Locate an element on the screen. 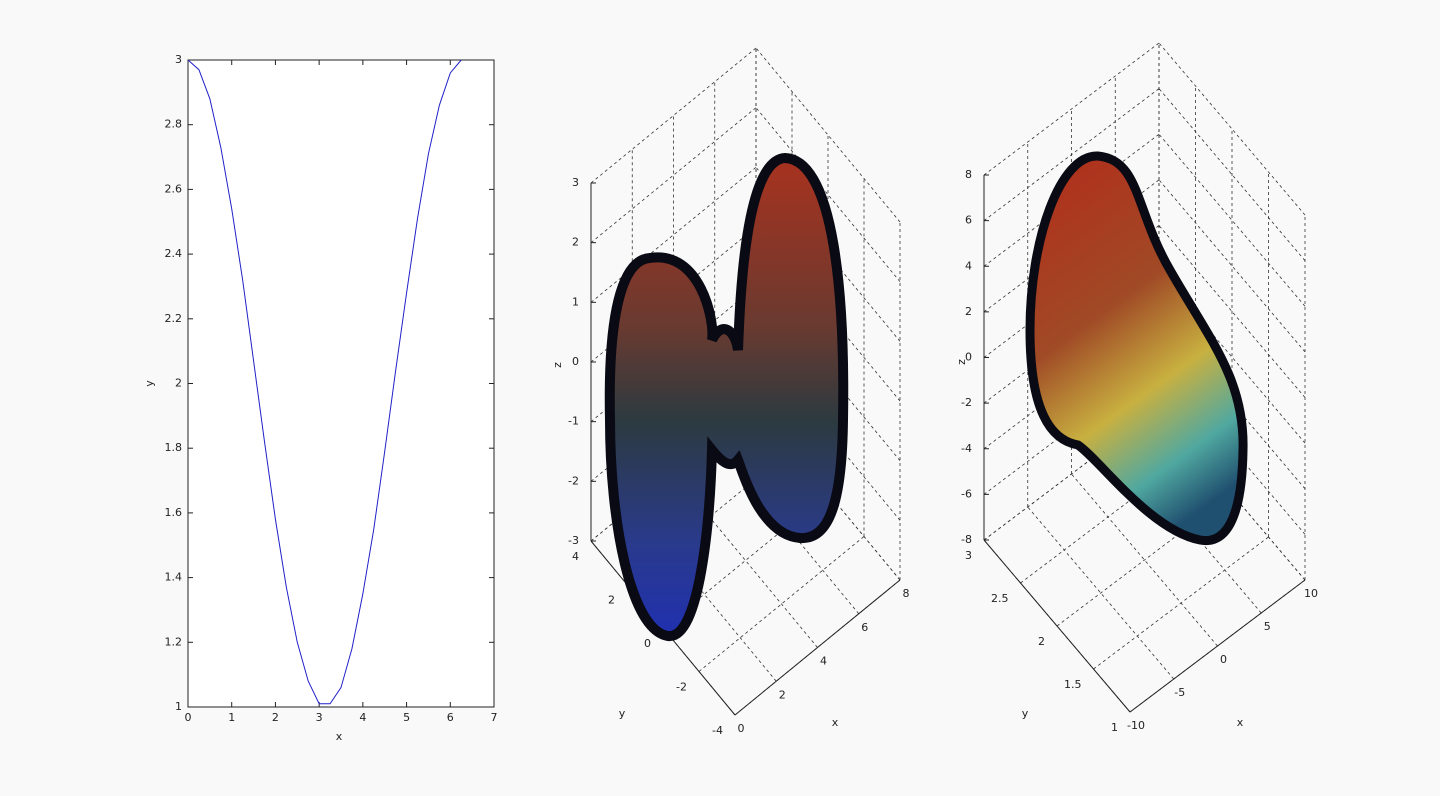 Image resolution: width=1440 pixels, height=796 pixels. y-tick-label: 2.6 is located at coordinates (174, 188).